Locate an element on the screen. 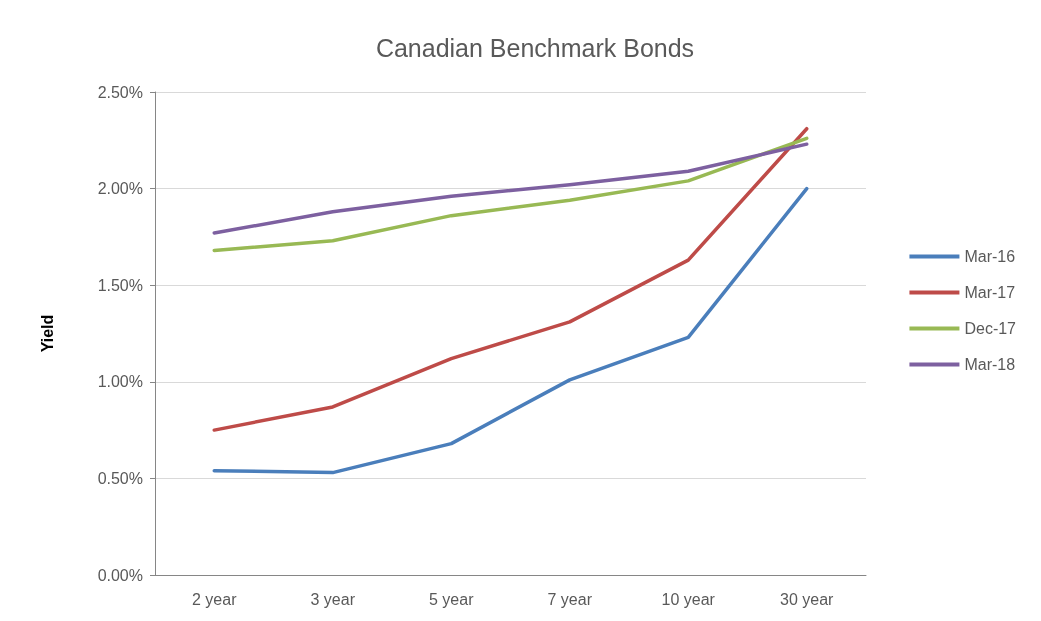 This screenshot has height=621, width=1041. y-axis-title: Yield is located at coordinates (47, 333).